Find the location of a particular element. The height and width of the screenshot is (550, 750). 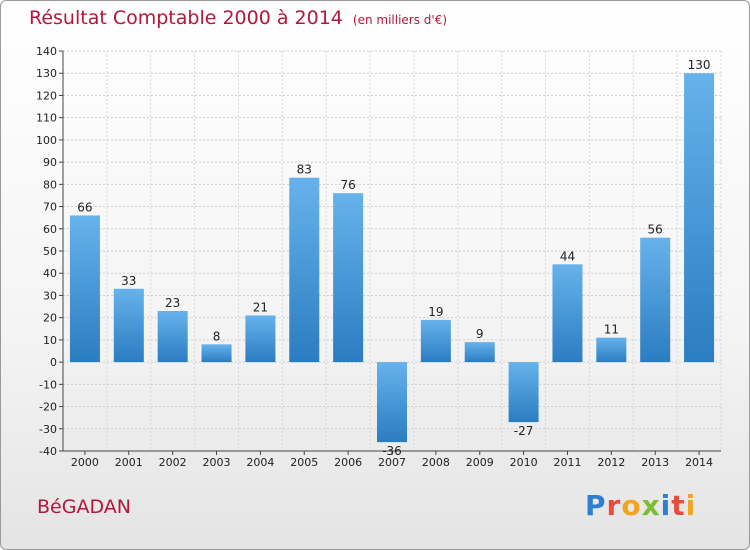

x-tick-label: 2013 is located at coordinates (655, 462).